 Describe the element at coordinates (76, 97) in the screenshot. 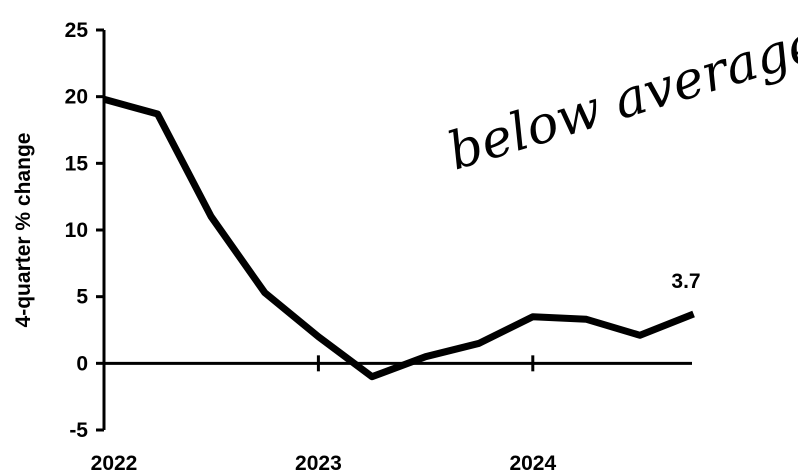

I see `y-tick-label: 20` at that location.